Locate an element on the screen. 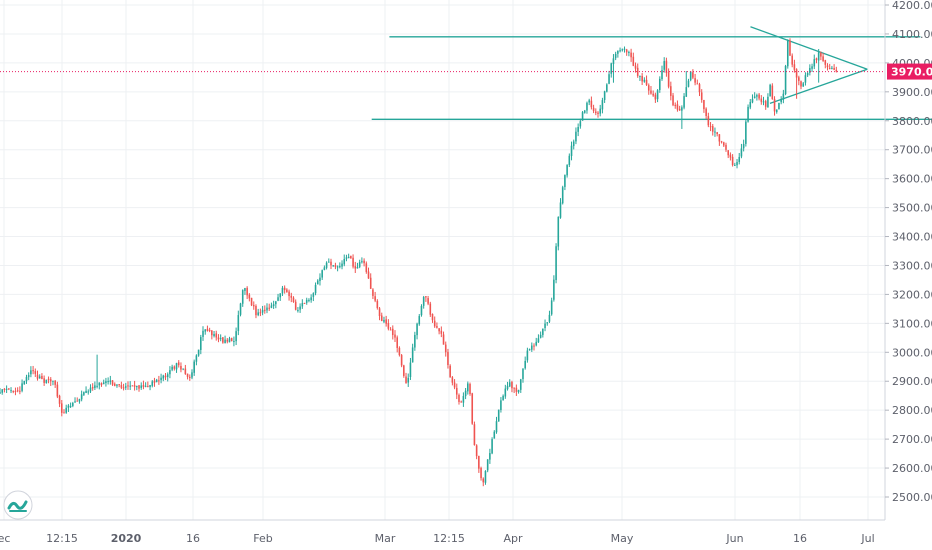  x-tick-label: Feb is located at coordinates (262, 538).